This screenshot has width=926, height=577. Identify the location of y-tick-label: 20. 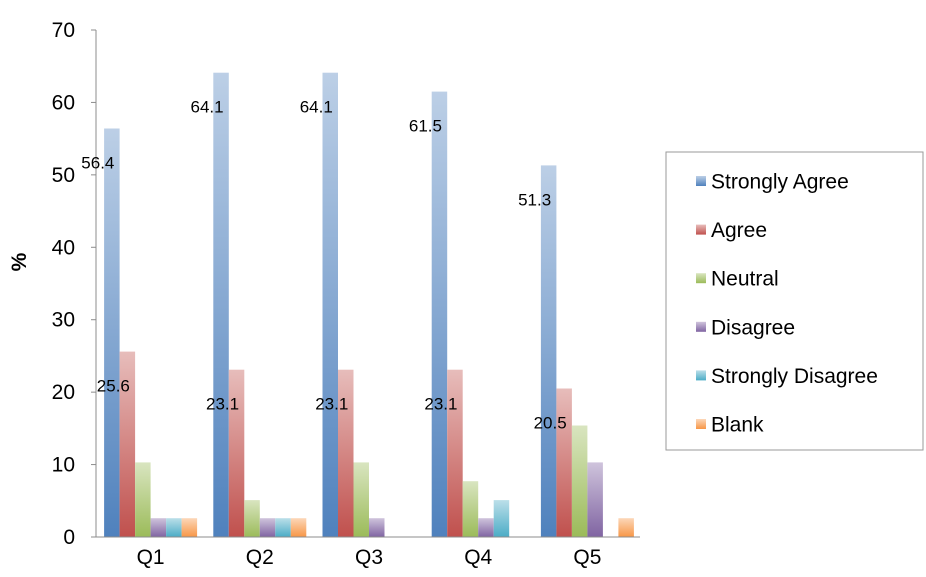
(63, 392).